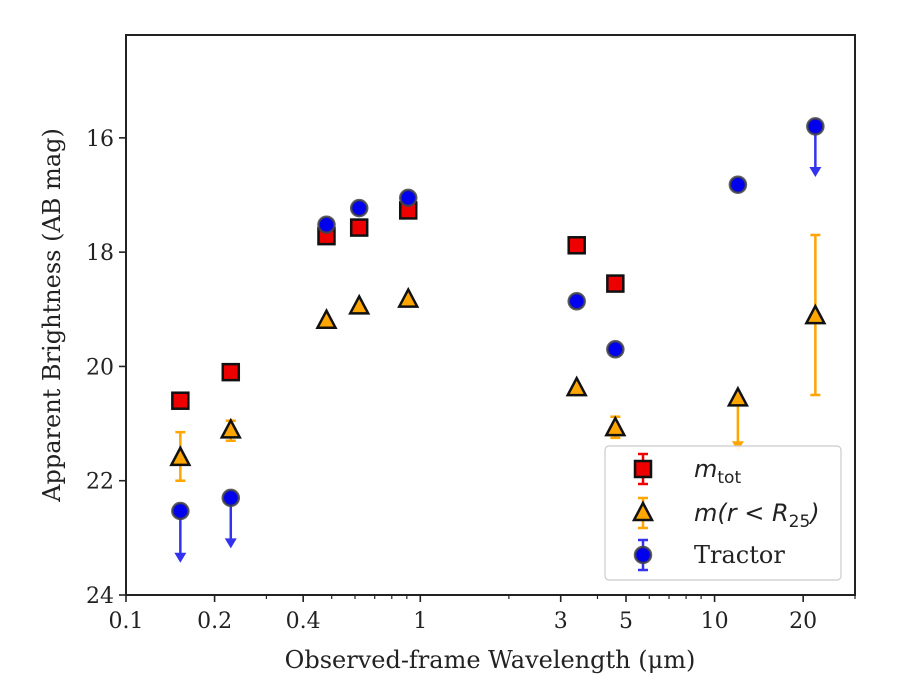 Image resolution: width=900 pixels, height=700 pixels. I want to click on legend-label-0: mtot, so click(717, 471).